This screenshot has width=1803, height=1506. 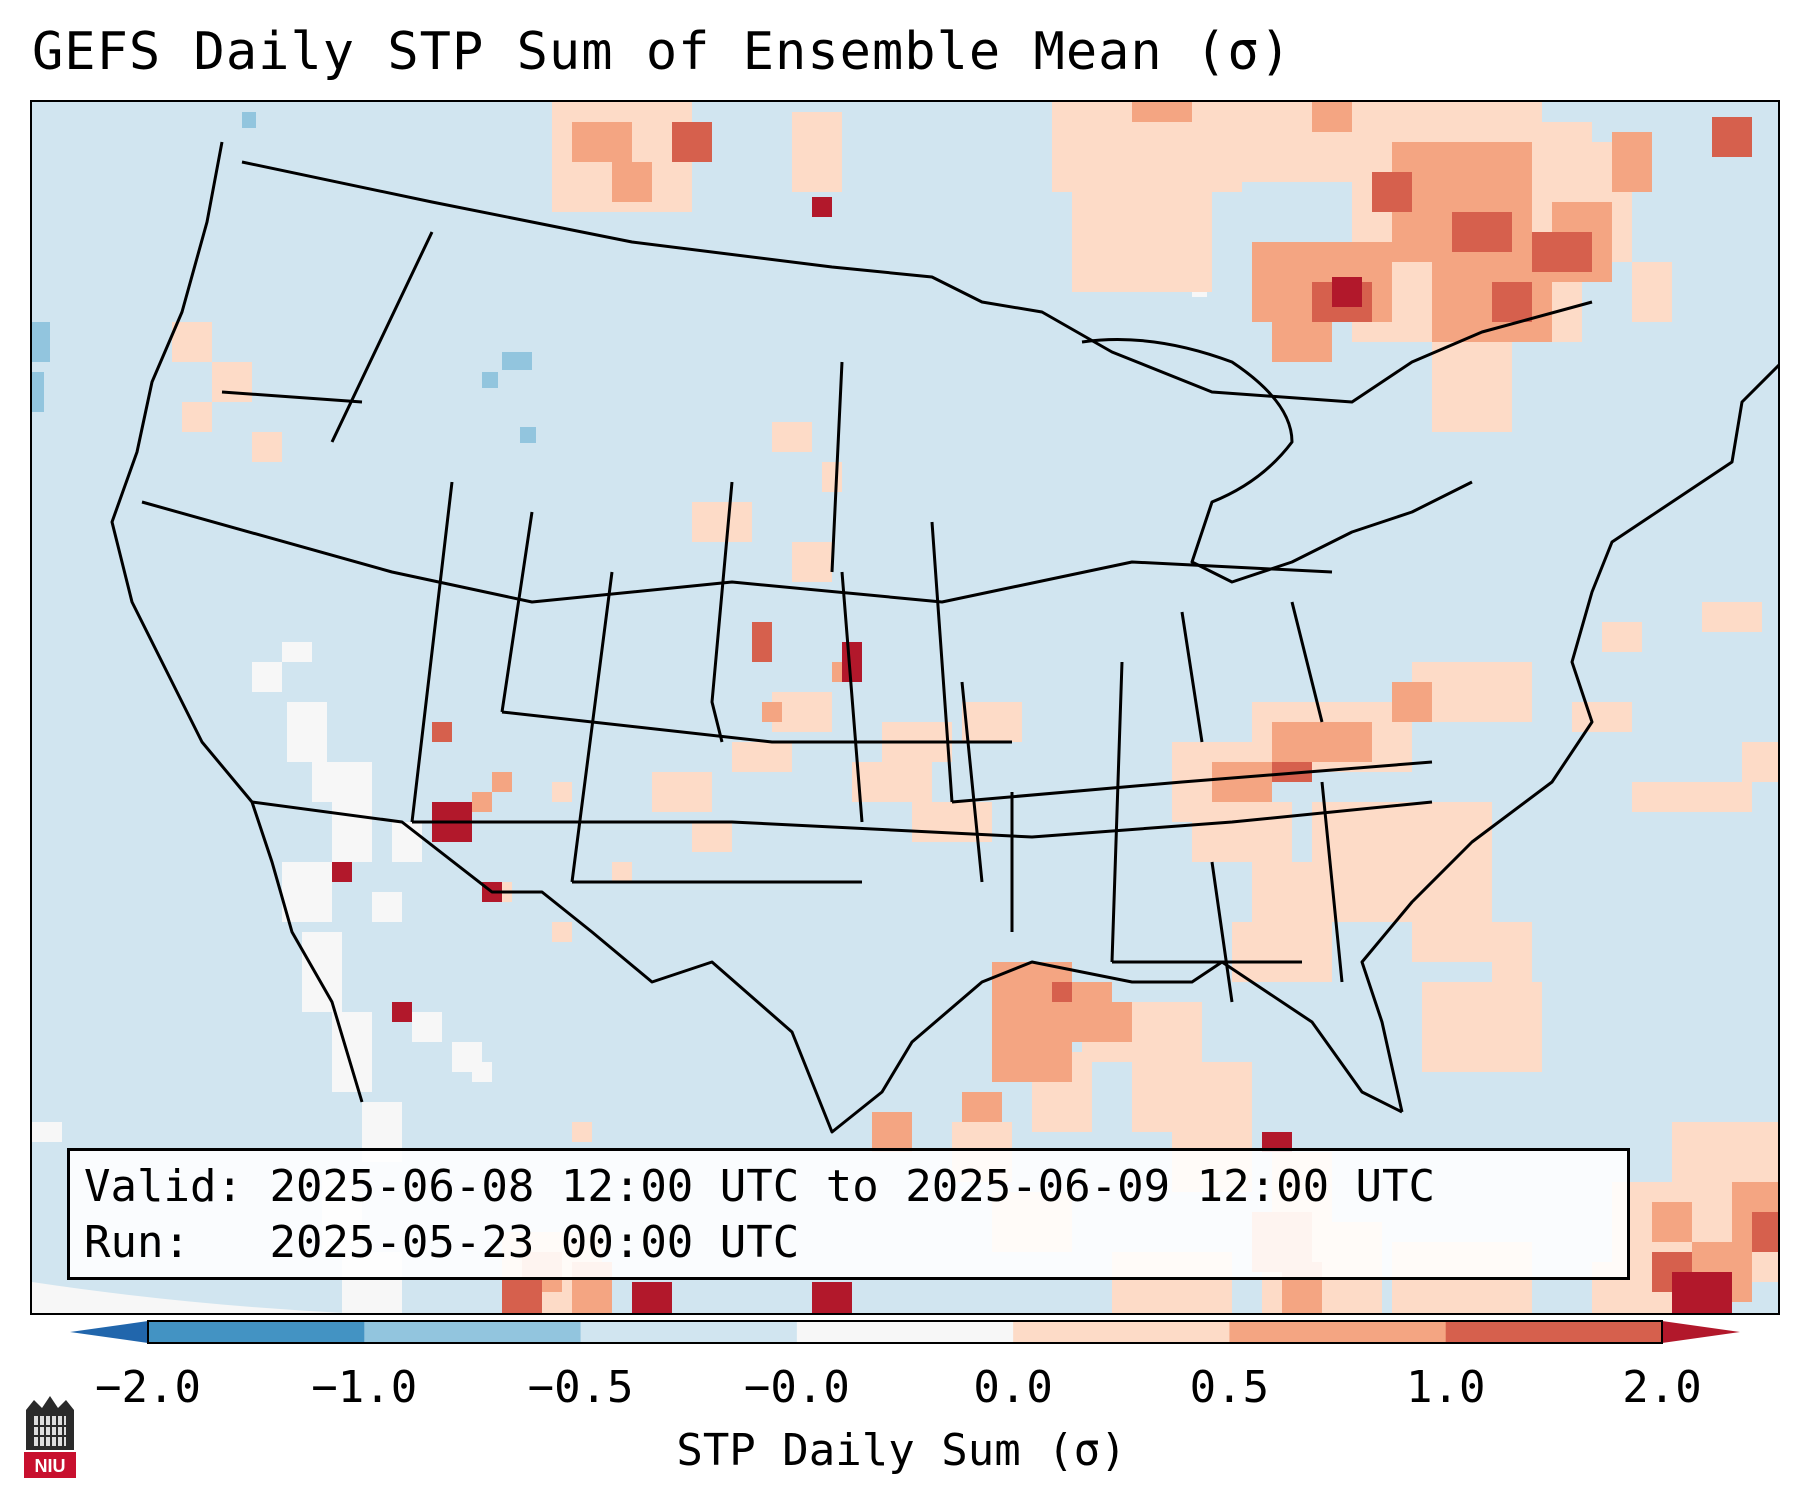 I want to click on colorbar-tick-label: 2.0, so click(x=1662, y=1387).